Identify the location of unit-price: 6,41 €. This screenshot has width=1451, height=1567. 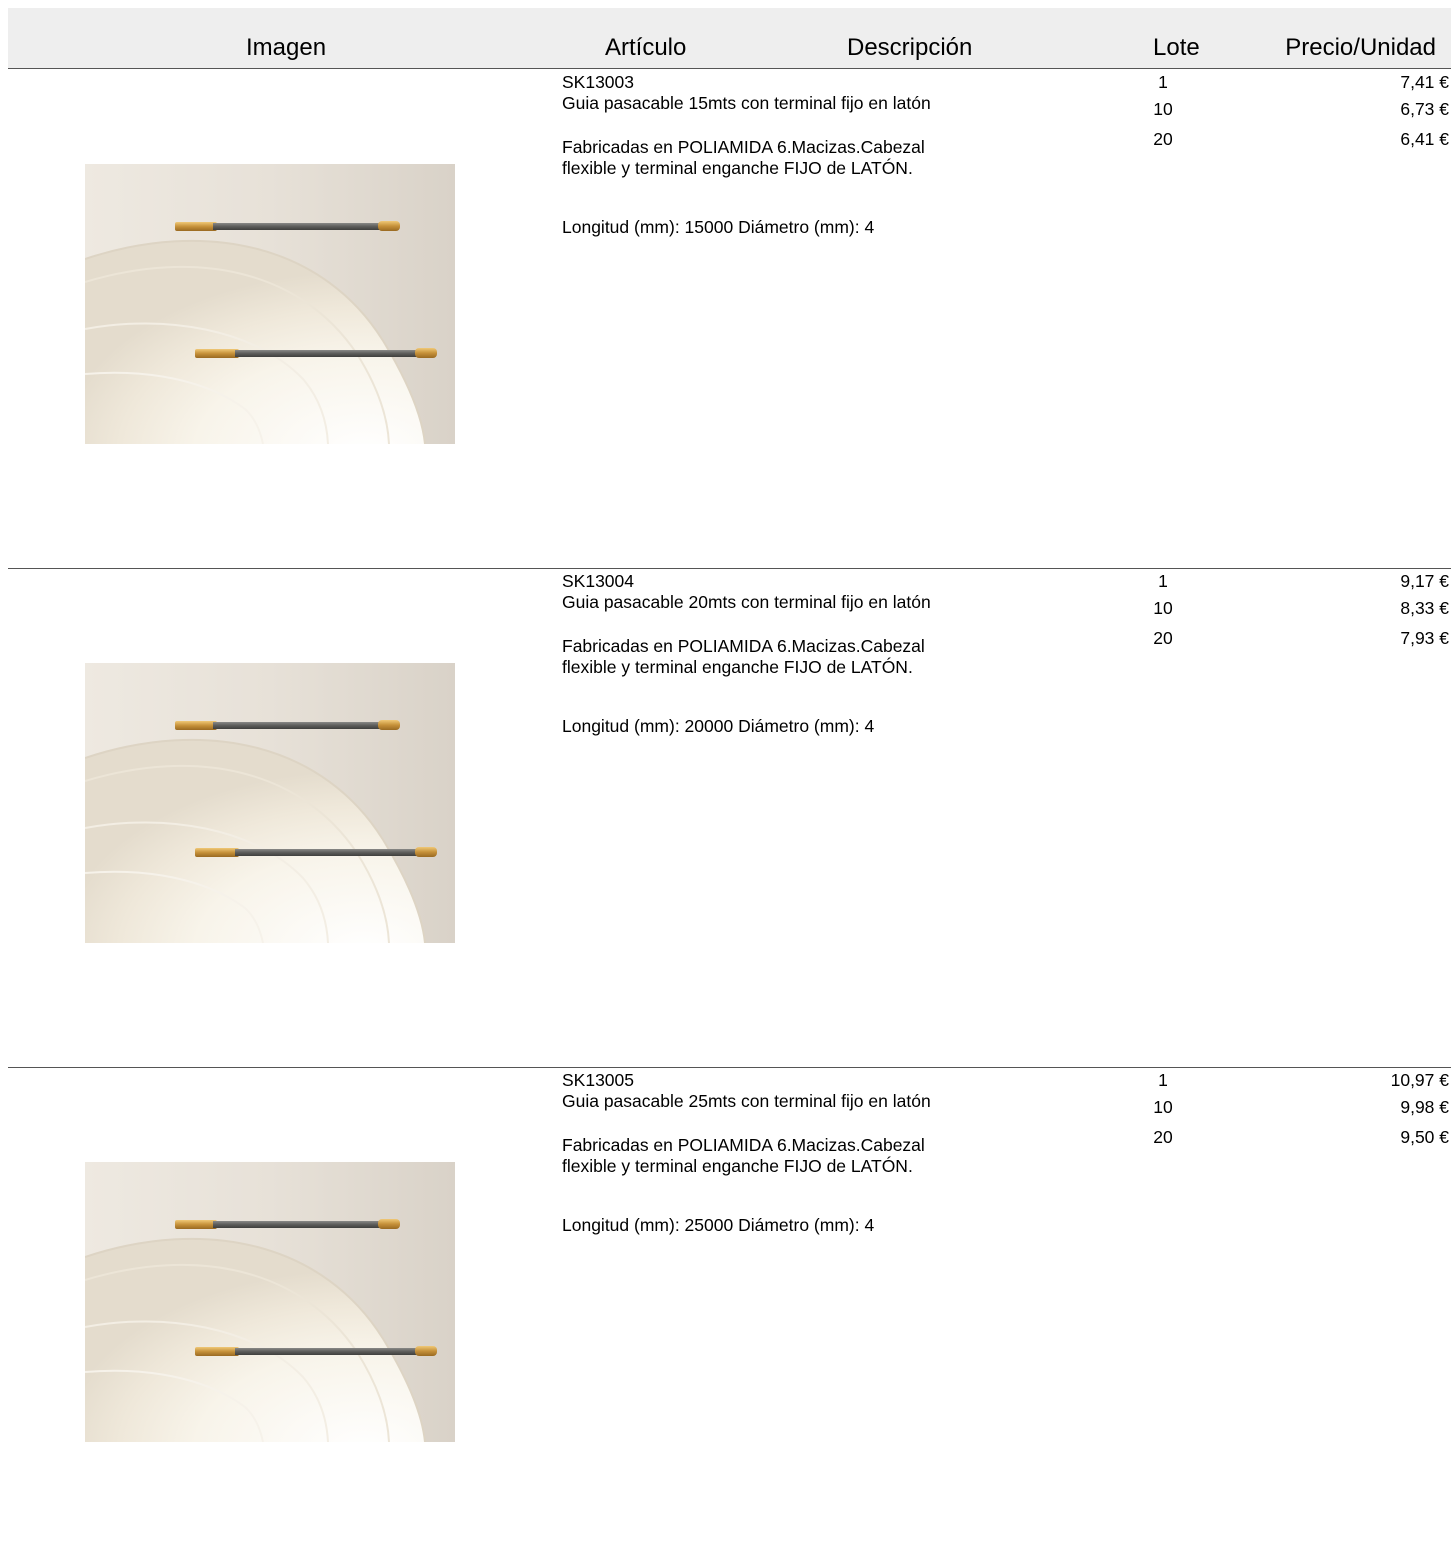
(1424, 139).